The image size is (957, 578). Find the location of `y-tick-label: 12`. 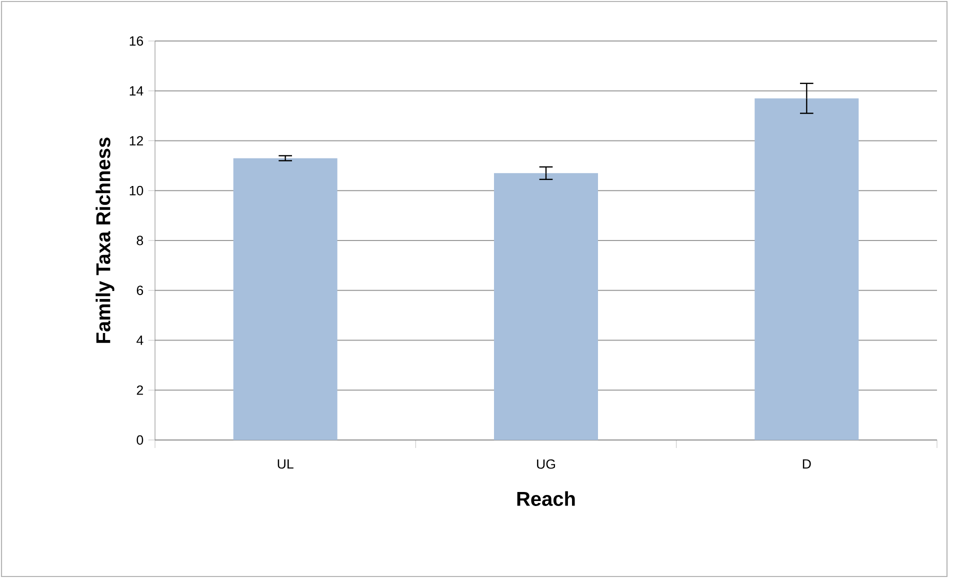

y-tick-label: 12 is located at coordinates (136, 141).